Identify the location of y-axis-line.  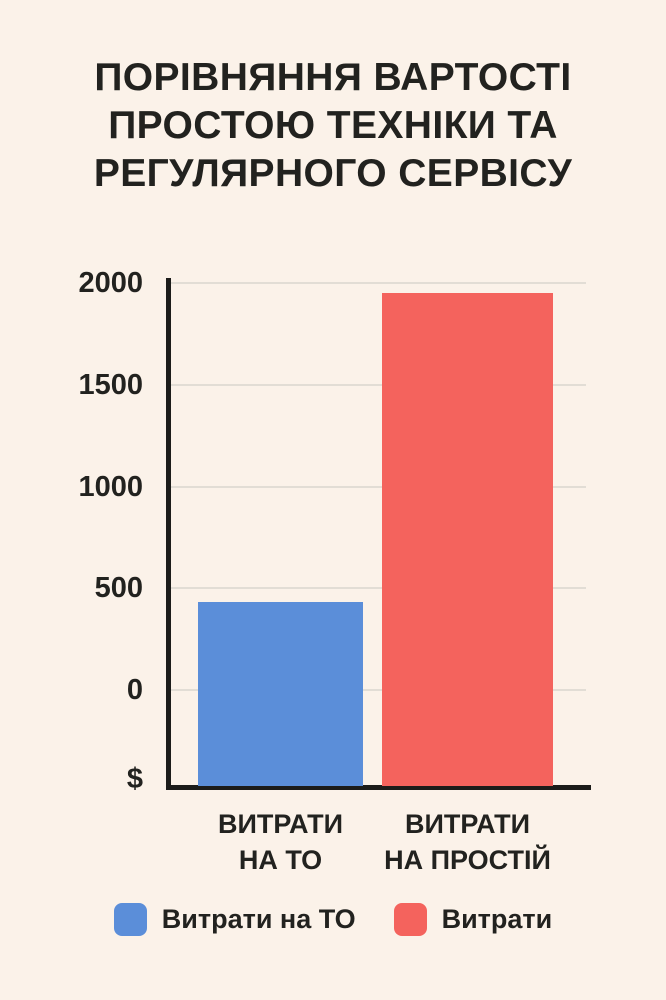
(168, 534).